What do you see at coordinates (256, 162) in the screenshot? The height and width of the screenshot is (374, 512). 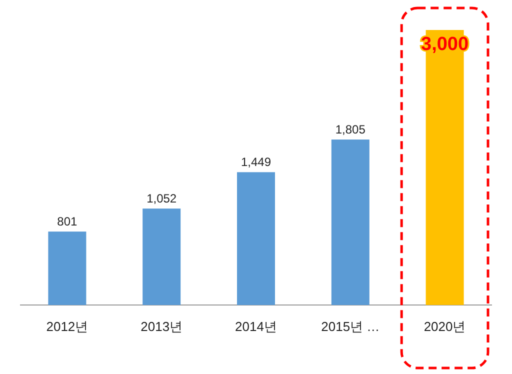 I see `data-label: 1,449` at bounding box center [256, 162].